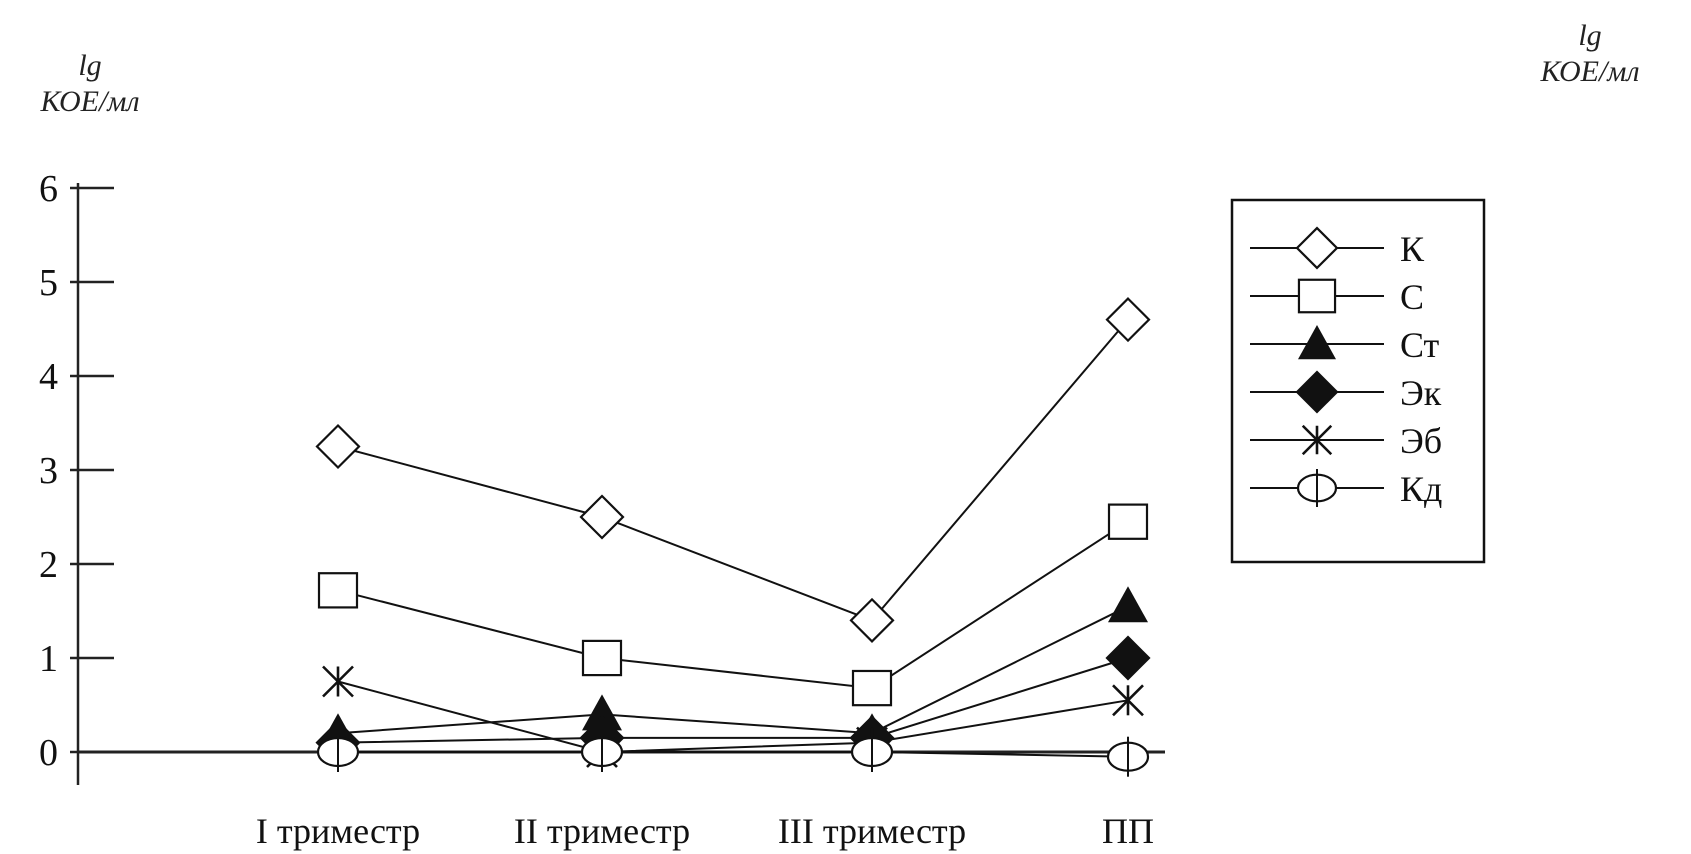 This screenshot has width=1691, height=854. What do you see at coordinates (1420, 345) in the screenshot?
I see `legend-label: Ст` at bounding box center [1420, 345].